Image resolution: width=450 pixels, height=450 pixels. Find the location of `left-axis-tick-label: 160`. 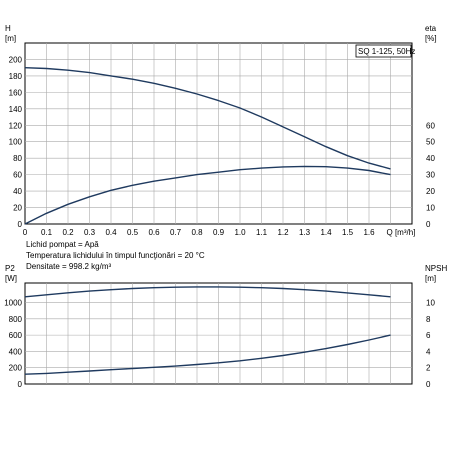

left-axis-tick-label: 160 is located at coordinates (16, 92).